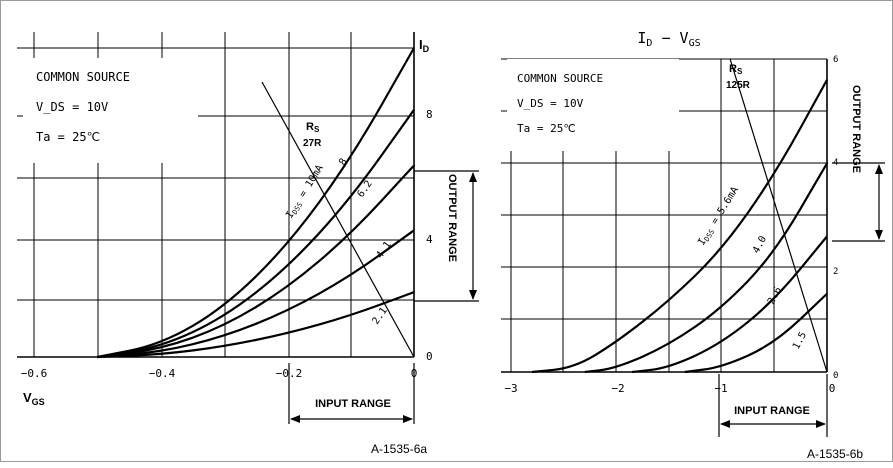 This screenshot has height=468, width=893. I want to click on chart-b-rs-label: RS, so click(736, 69).